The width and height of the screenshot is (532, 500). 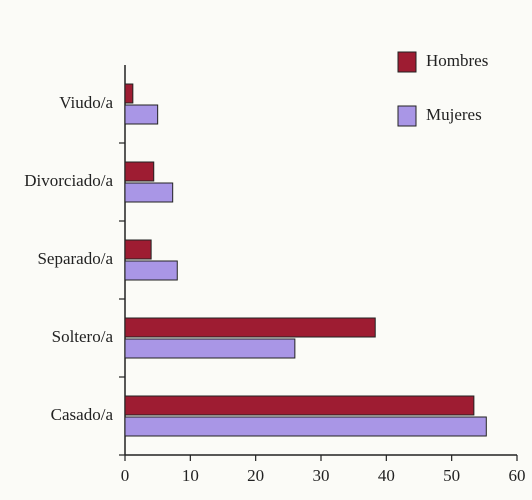 I want to click on x-tick-label: 20, so click(x=255, y=475).